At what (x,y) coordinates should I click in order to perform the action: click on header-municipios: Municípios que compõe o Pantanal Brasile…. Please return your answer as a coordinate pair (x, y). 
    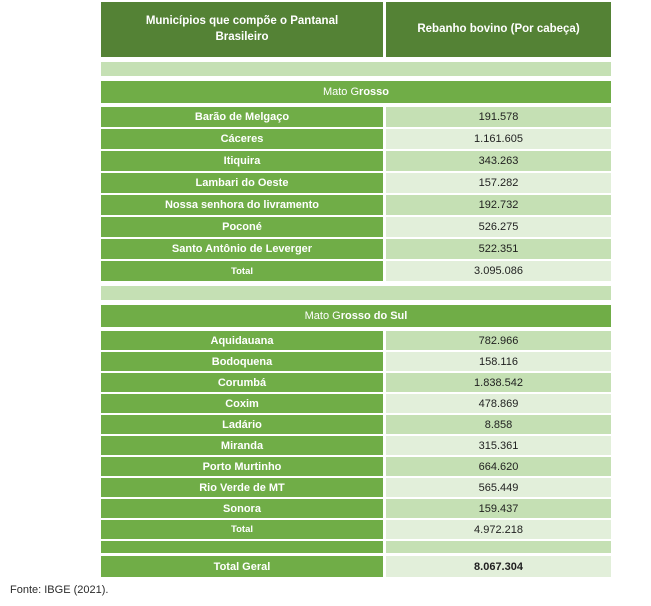
    Looking at the image, I should click on (242, 29).